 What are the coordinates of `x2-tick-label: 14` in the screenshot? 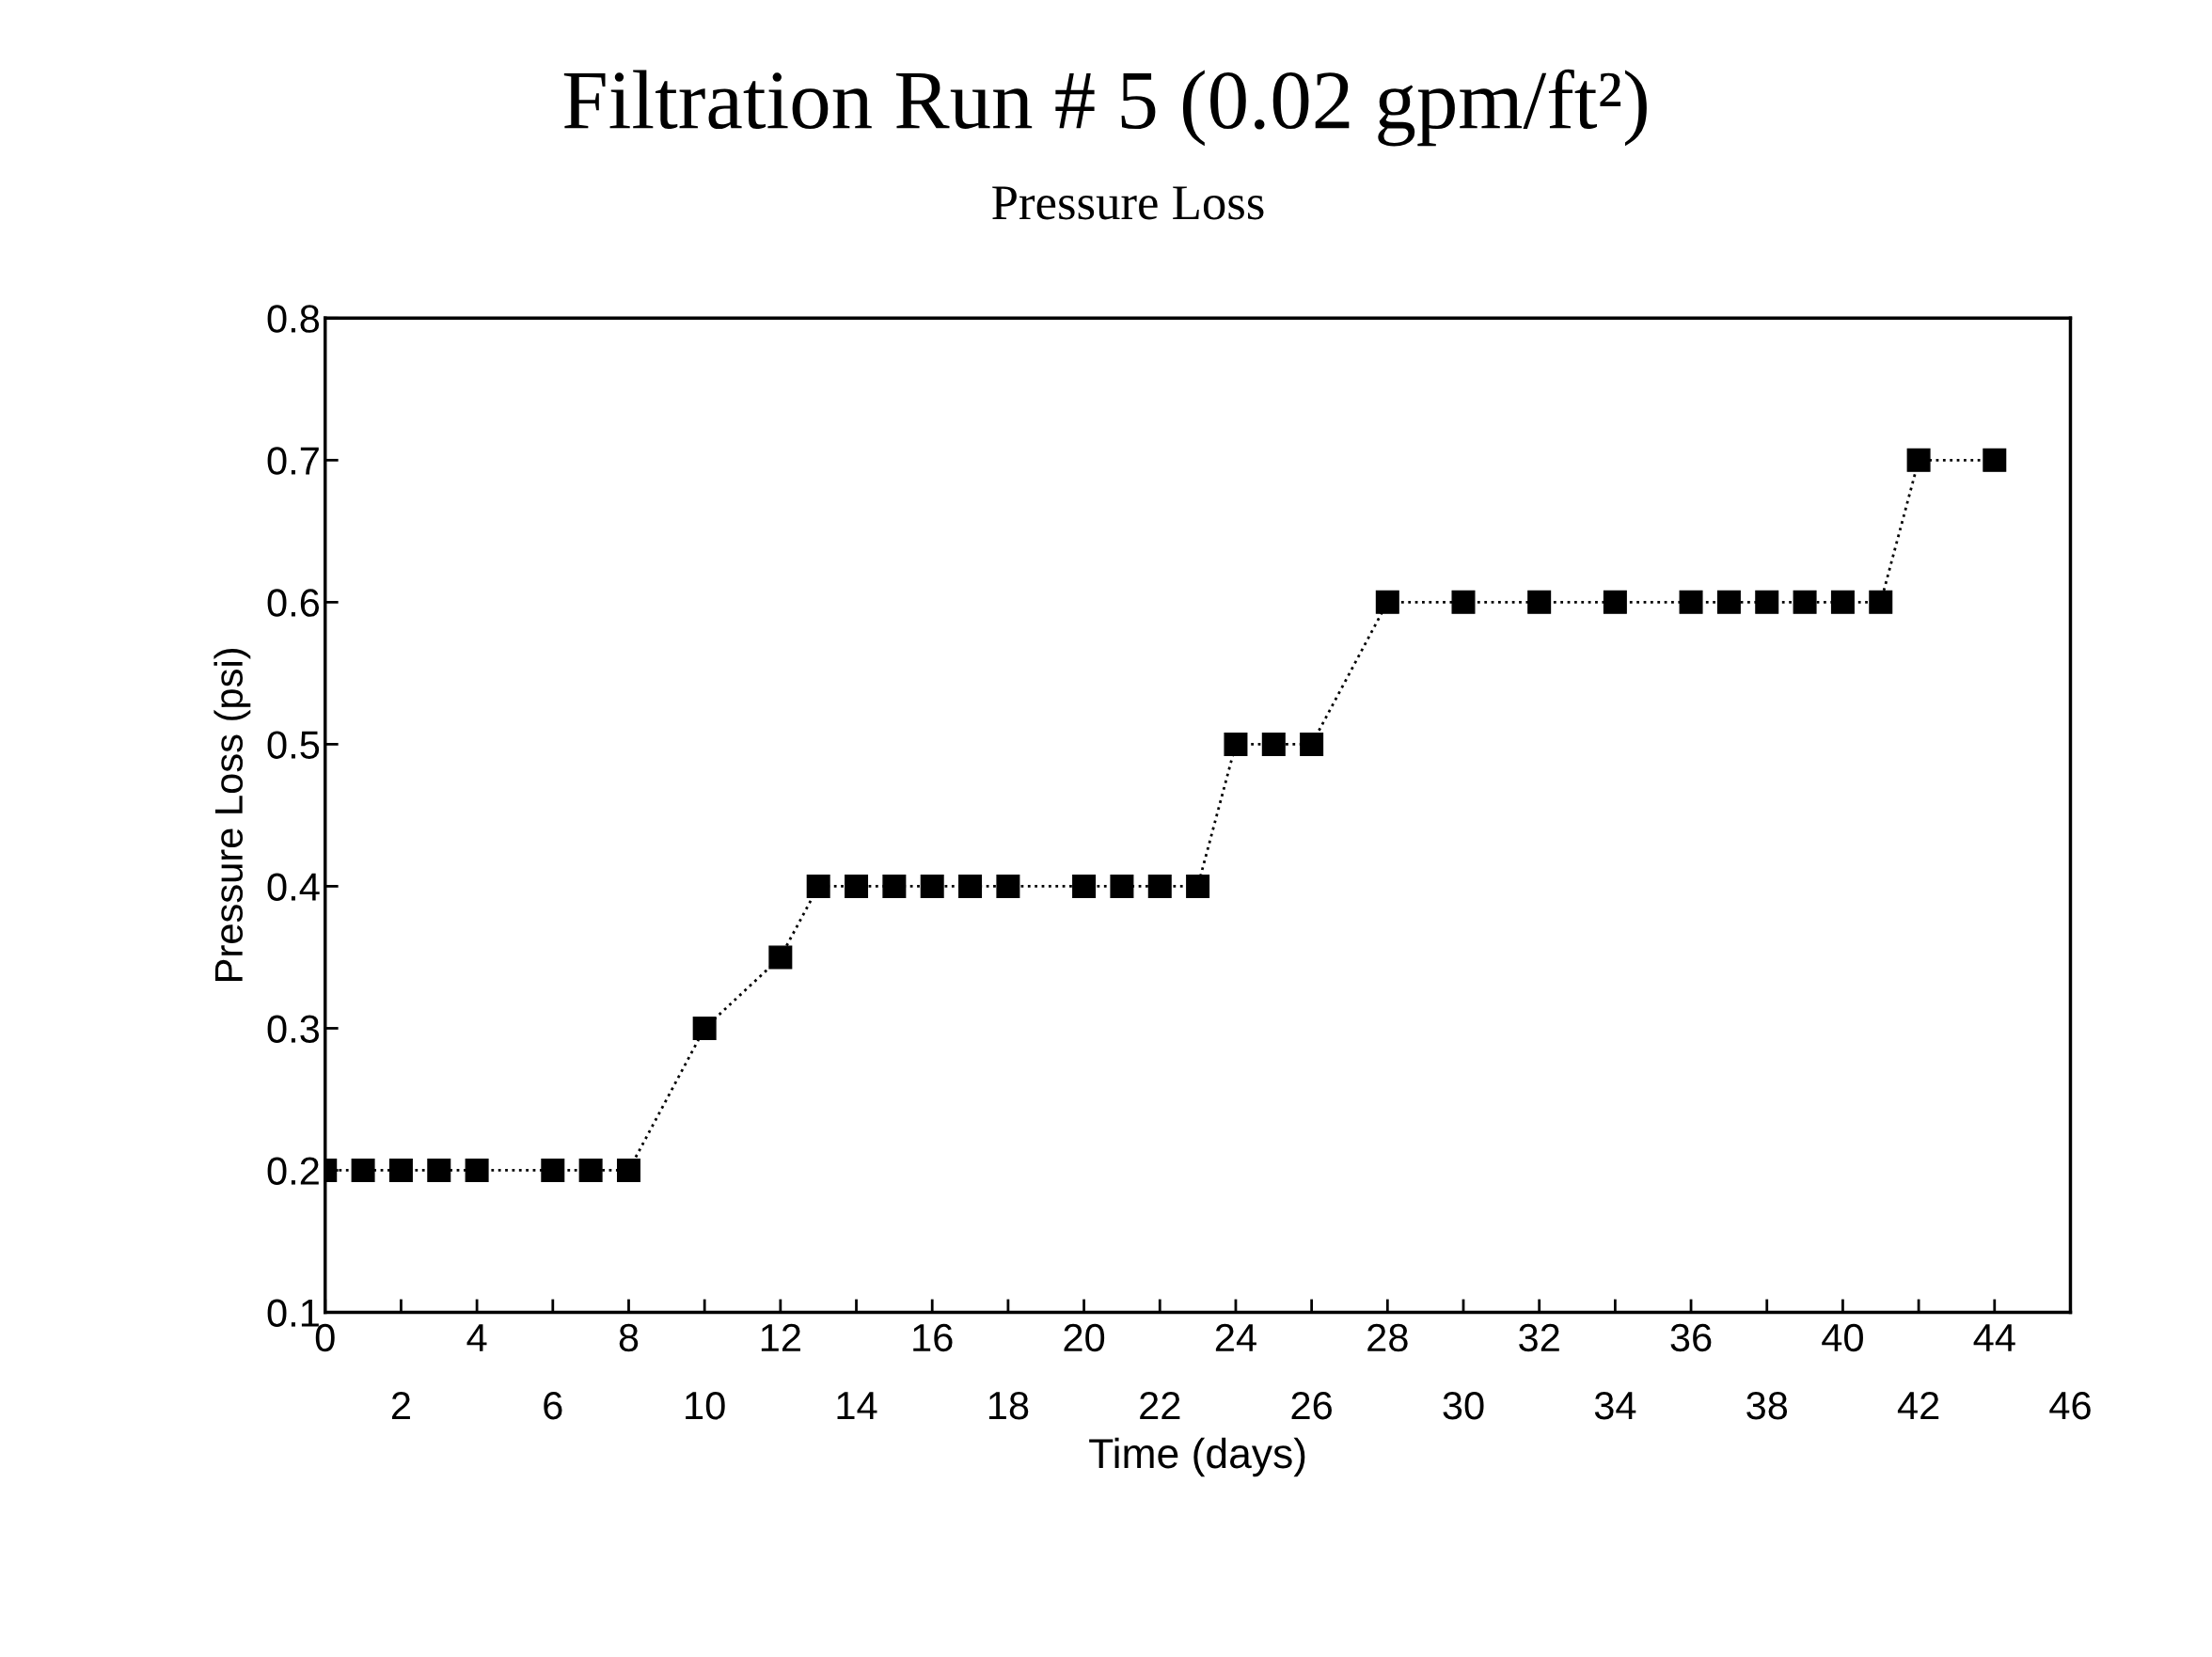 It's located at (857, 1406).